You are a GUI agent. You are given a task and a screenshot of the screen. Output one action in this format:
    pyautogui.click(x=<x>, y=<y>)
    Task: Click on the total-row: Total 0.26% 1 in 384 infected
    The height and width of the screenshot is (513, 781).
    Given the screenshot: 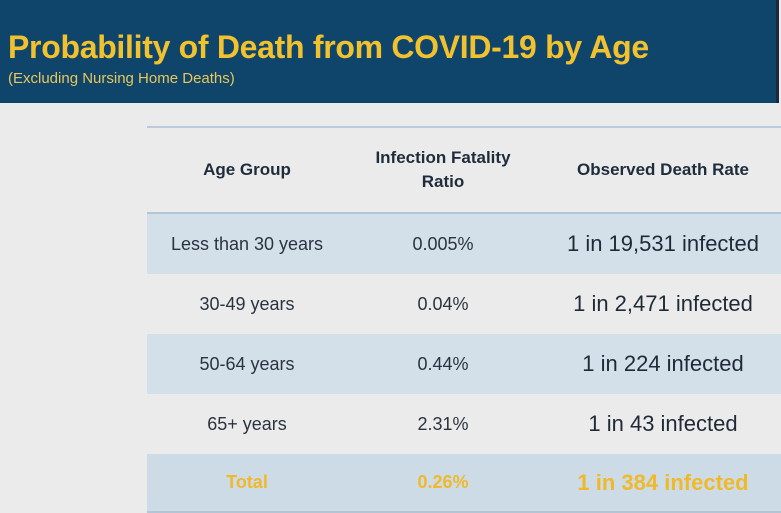 What is the action you would take?
    pyautogui.click(x=464, y=483)
    